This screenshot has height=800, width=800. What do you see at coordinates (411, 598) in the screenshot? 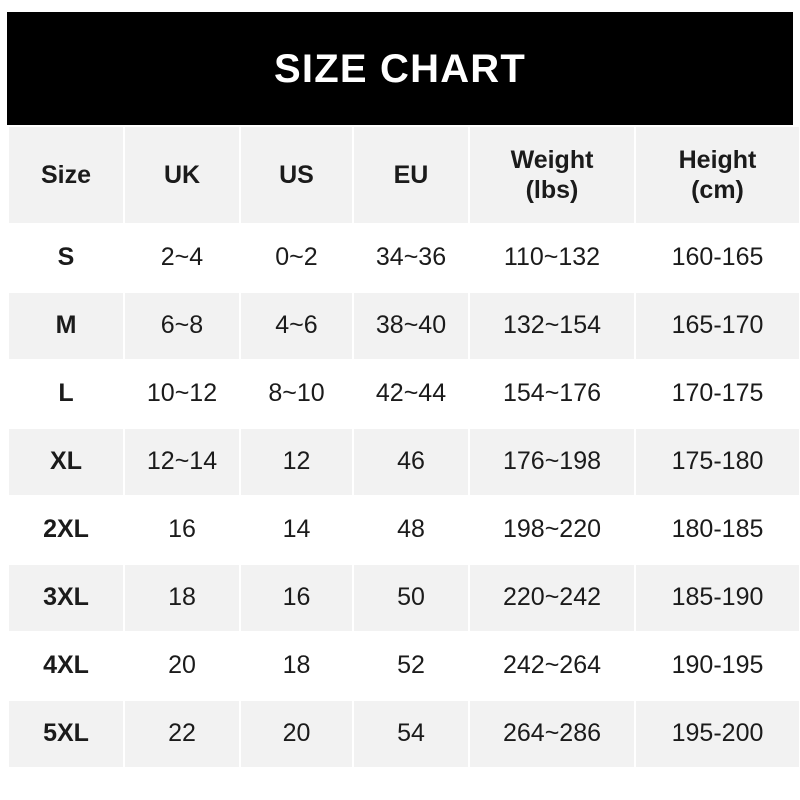
I see `cell-eu: 50` at bounding box center [411, 598].